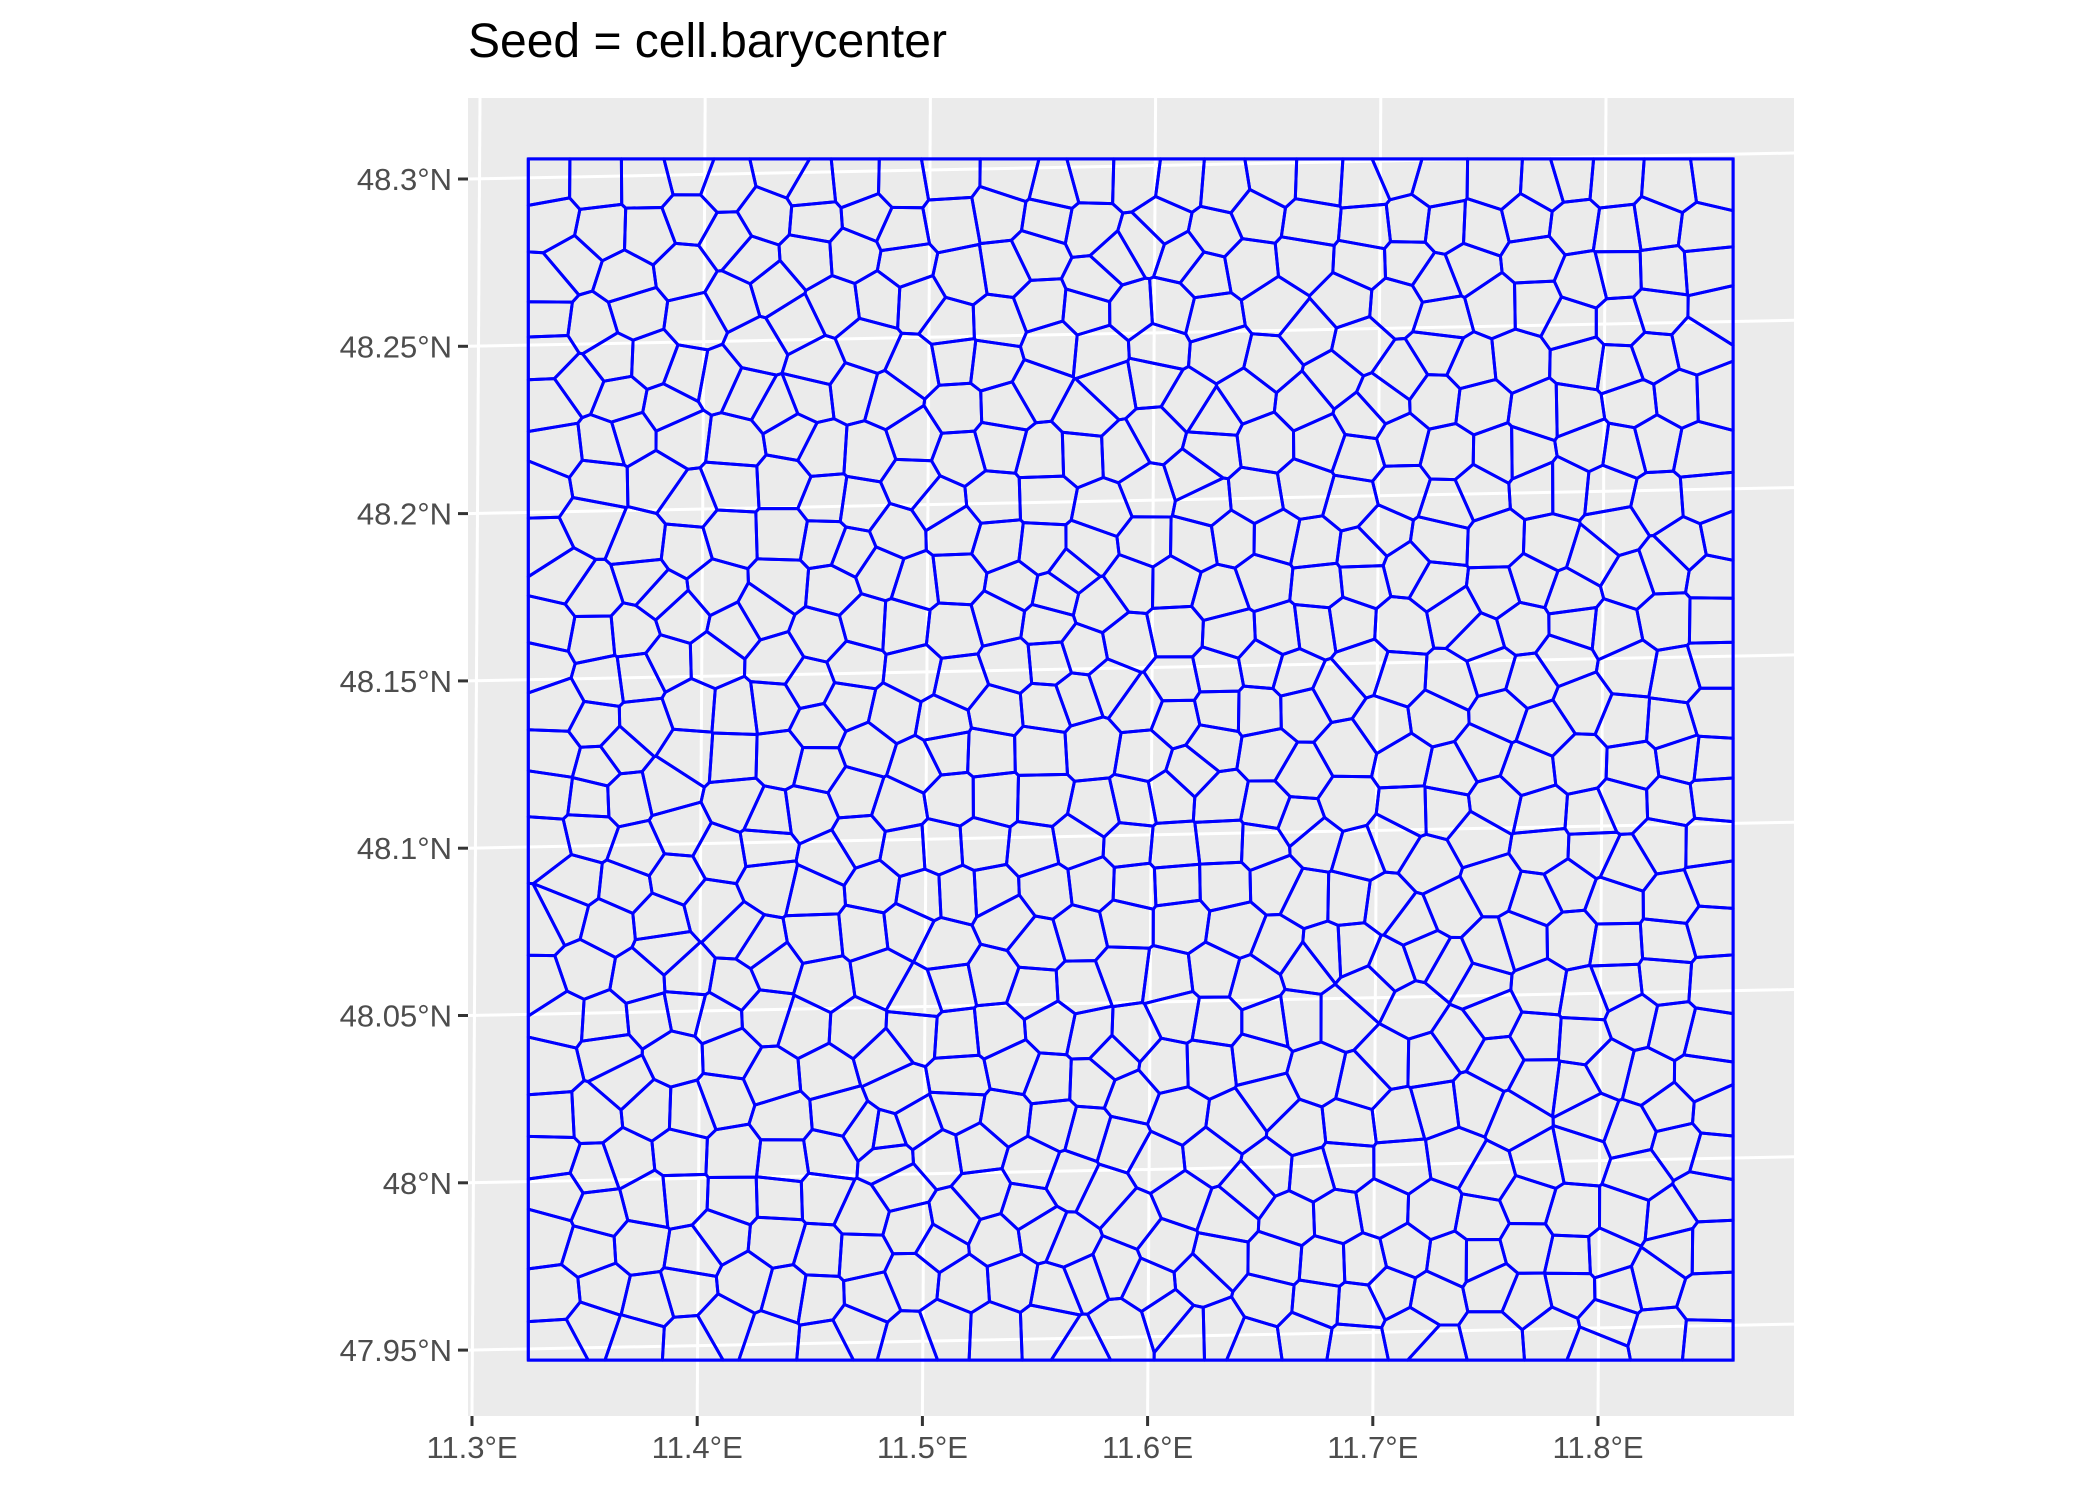 The width and height of the screenshot is (2100, 1499). Describe the element at coordinates (922, 1447) in the screenshot. I see `x-tick-label: 11.5°E` at that location.